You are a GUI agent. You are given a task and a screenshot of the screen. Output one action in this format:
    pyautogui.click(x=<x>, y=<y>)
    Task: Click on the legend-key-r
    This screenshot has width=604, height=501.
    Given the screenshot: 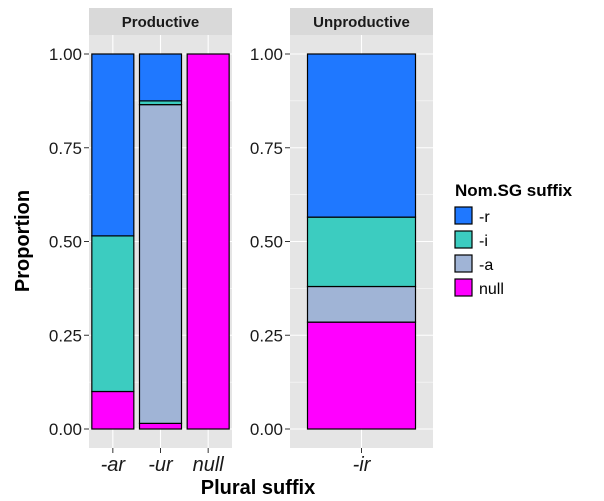 What is the action you would take?
    pyautogui.click(x=463, y=215)
    